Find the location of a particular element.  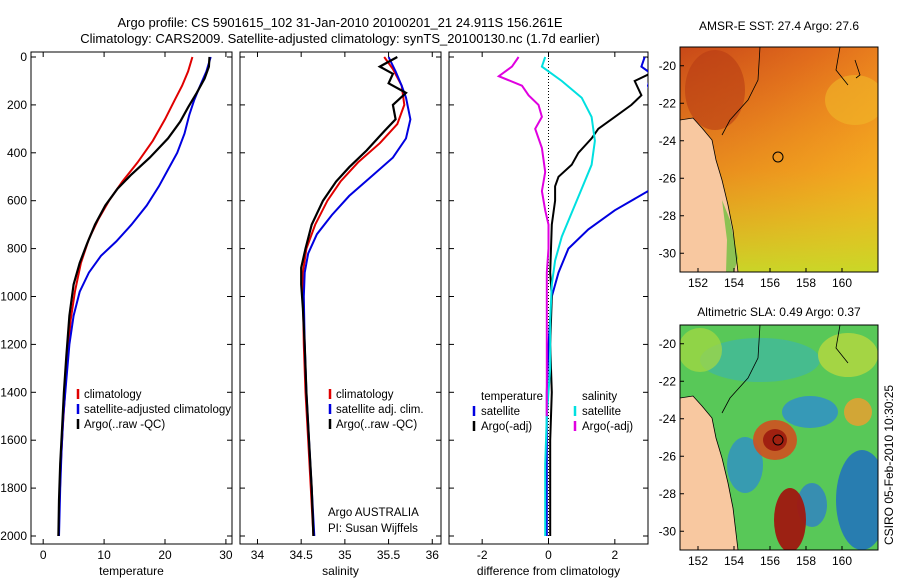

depth-tick-label: 1000 is located at coordinates (13, 297).